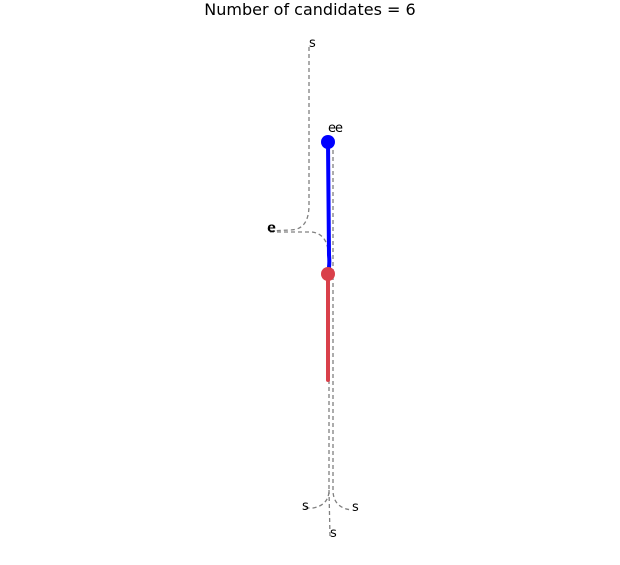 The height and width of the screenshot is (565, 620). I want to click on label-end-left-a: e, so click(271, 228).